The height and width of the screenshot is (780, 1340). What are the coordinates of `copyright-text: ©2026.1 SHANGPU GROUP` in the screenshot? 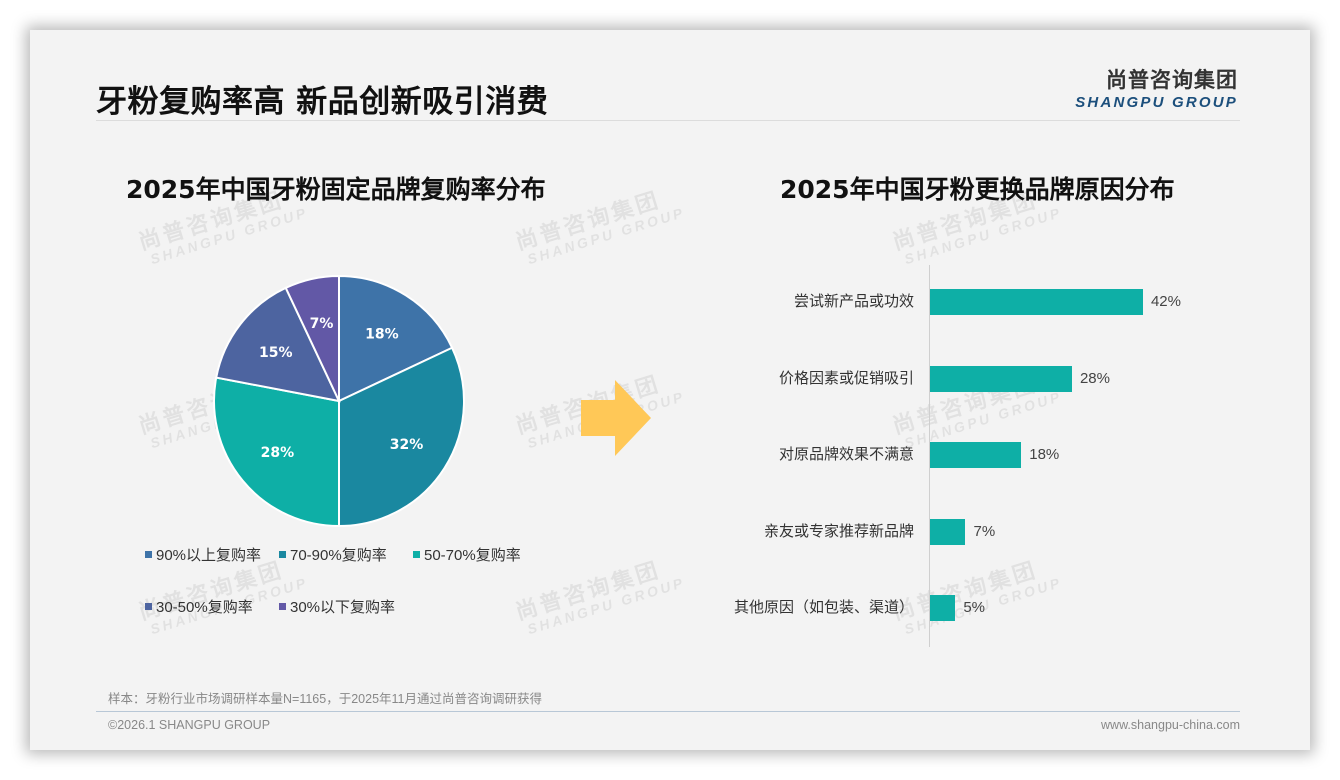 It's located at (189, 725).